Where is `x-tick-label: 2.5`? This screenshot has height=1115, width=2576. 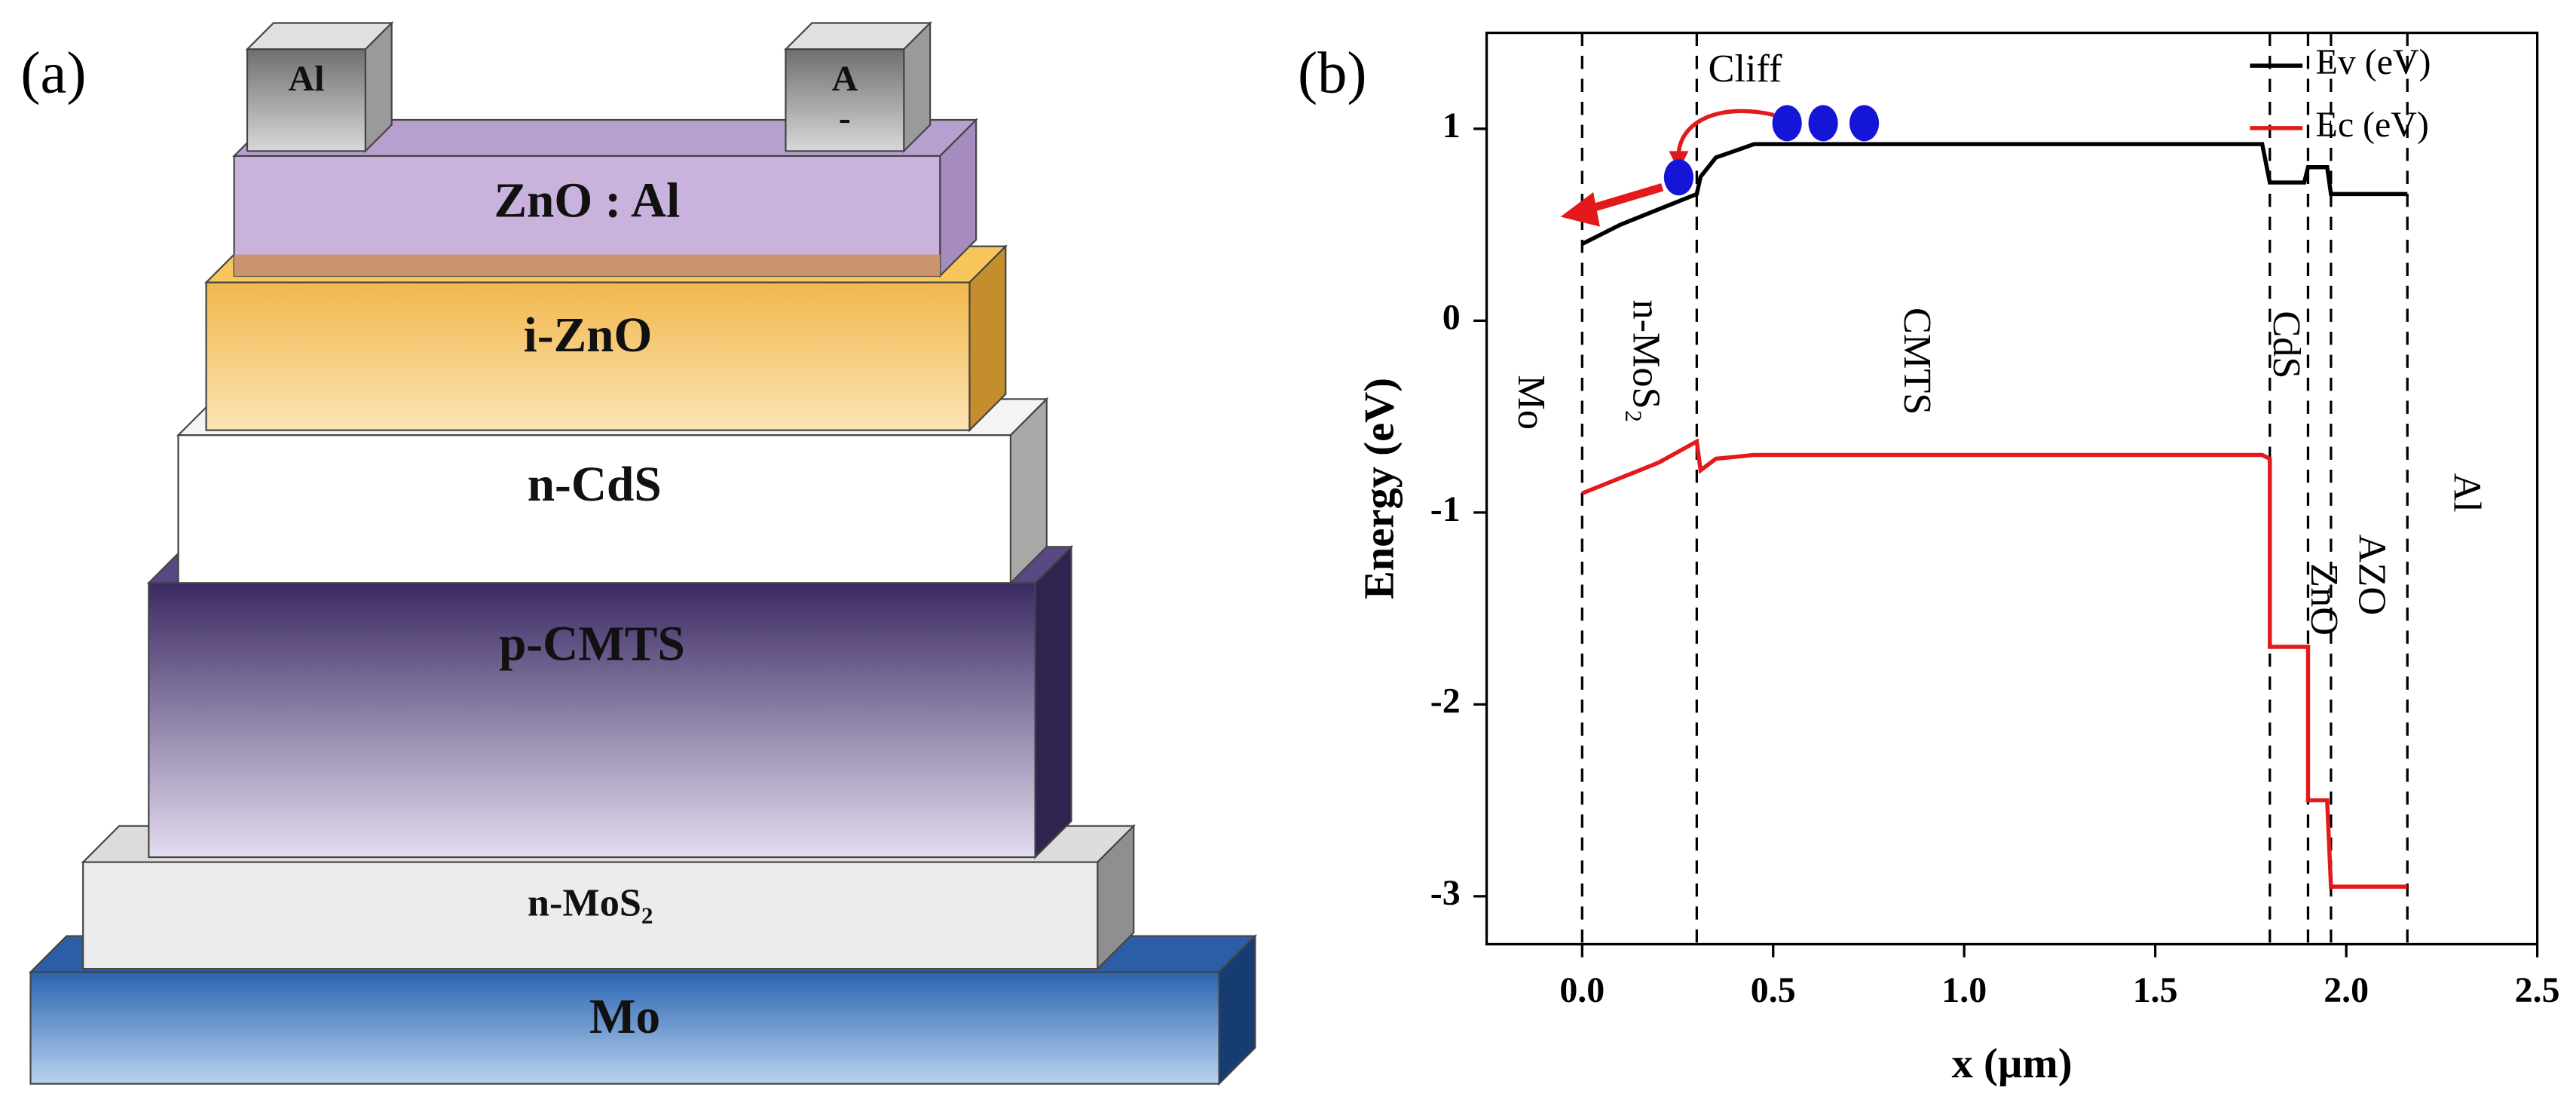 x-tick-label: 2.5 is located at coordinates (2537, 990).